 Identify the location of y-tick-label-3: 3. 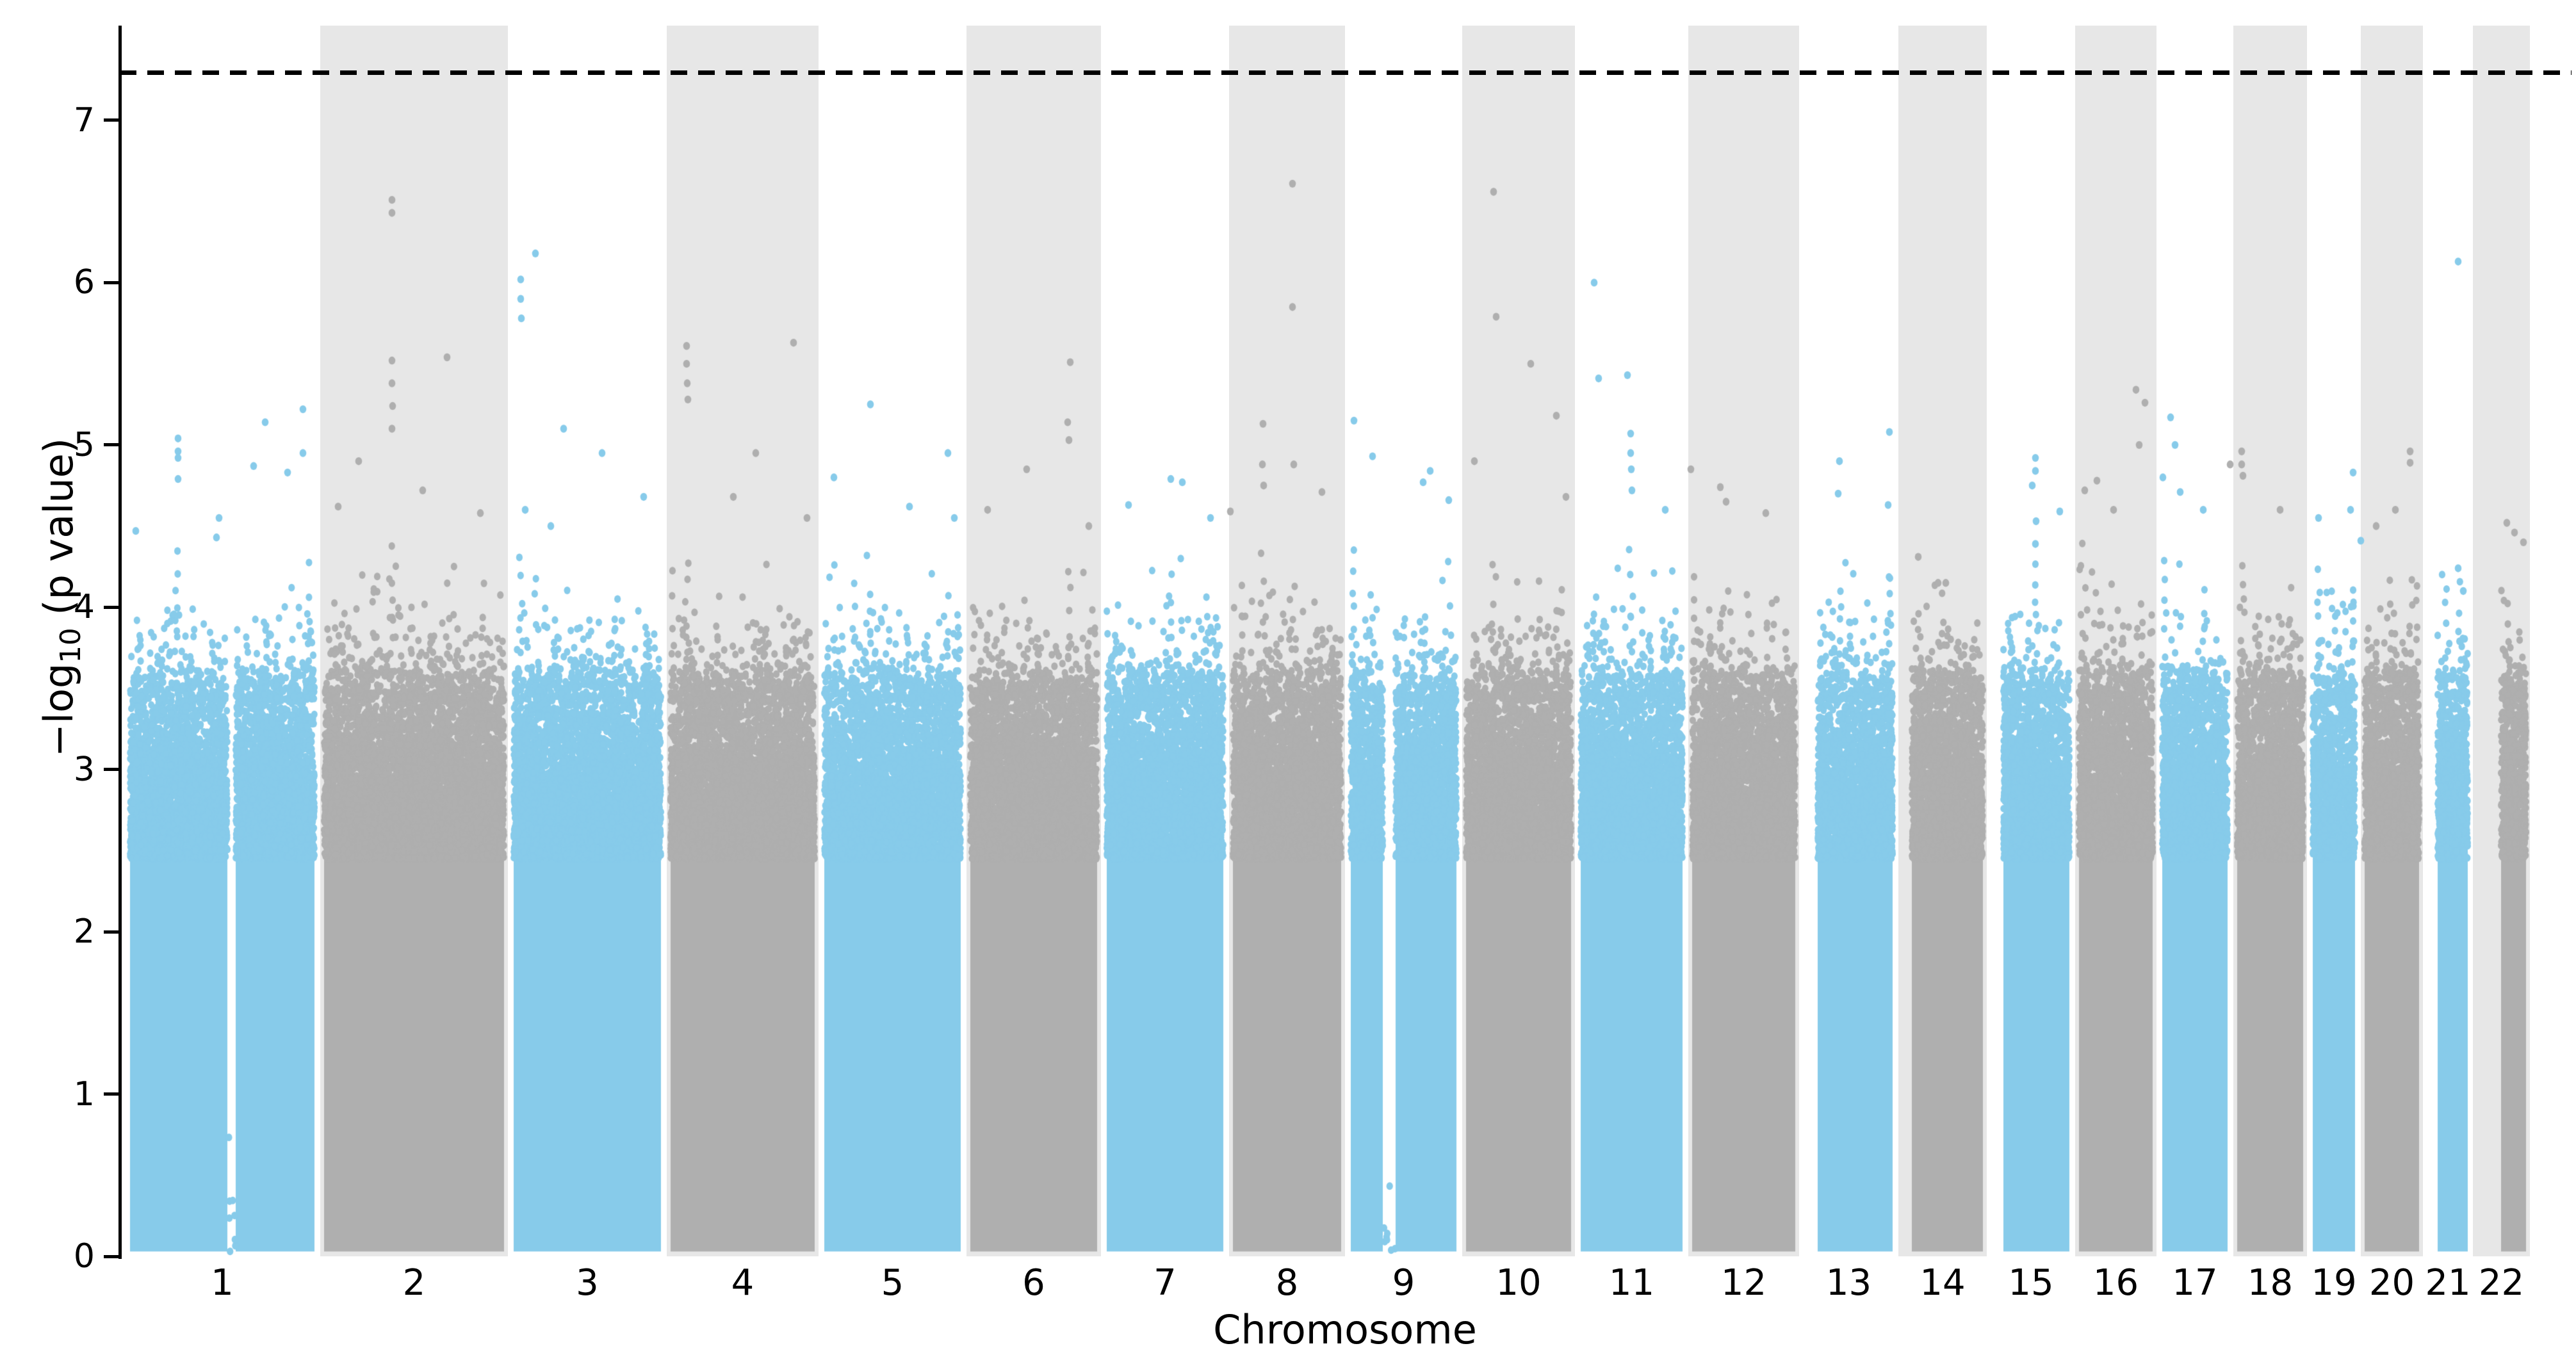
(84, 770).